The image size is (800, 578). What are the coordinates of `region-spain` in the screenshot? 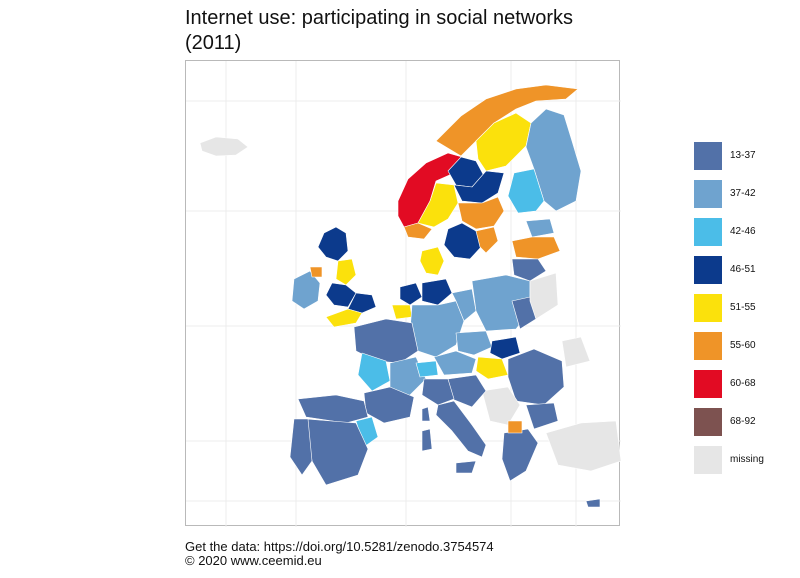 It's located at (337, 452).